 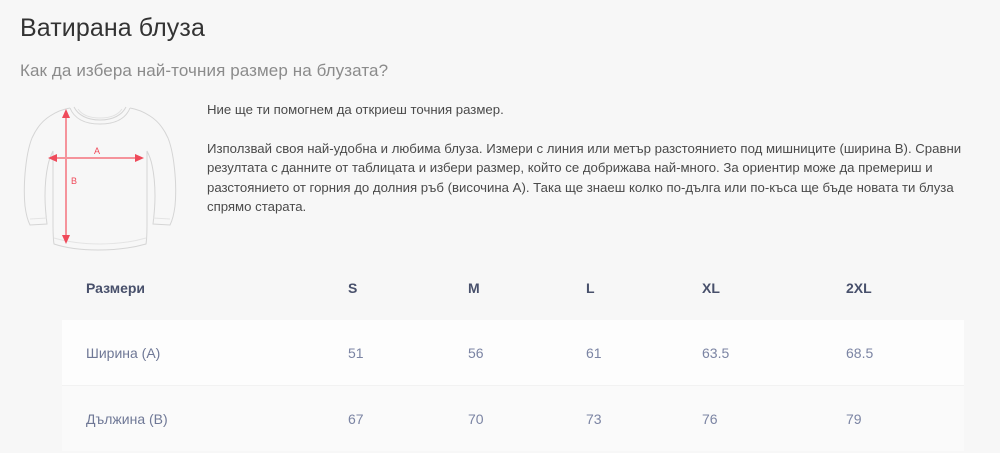 I want to click on garment-illustration: A B, so click(x=105, y=174).